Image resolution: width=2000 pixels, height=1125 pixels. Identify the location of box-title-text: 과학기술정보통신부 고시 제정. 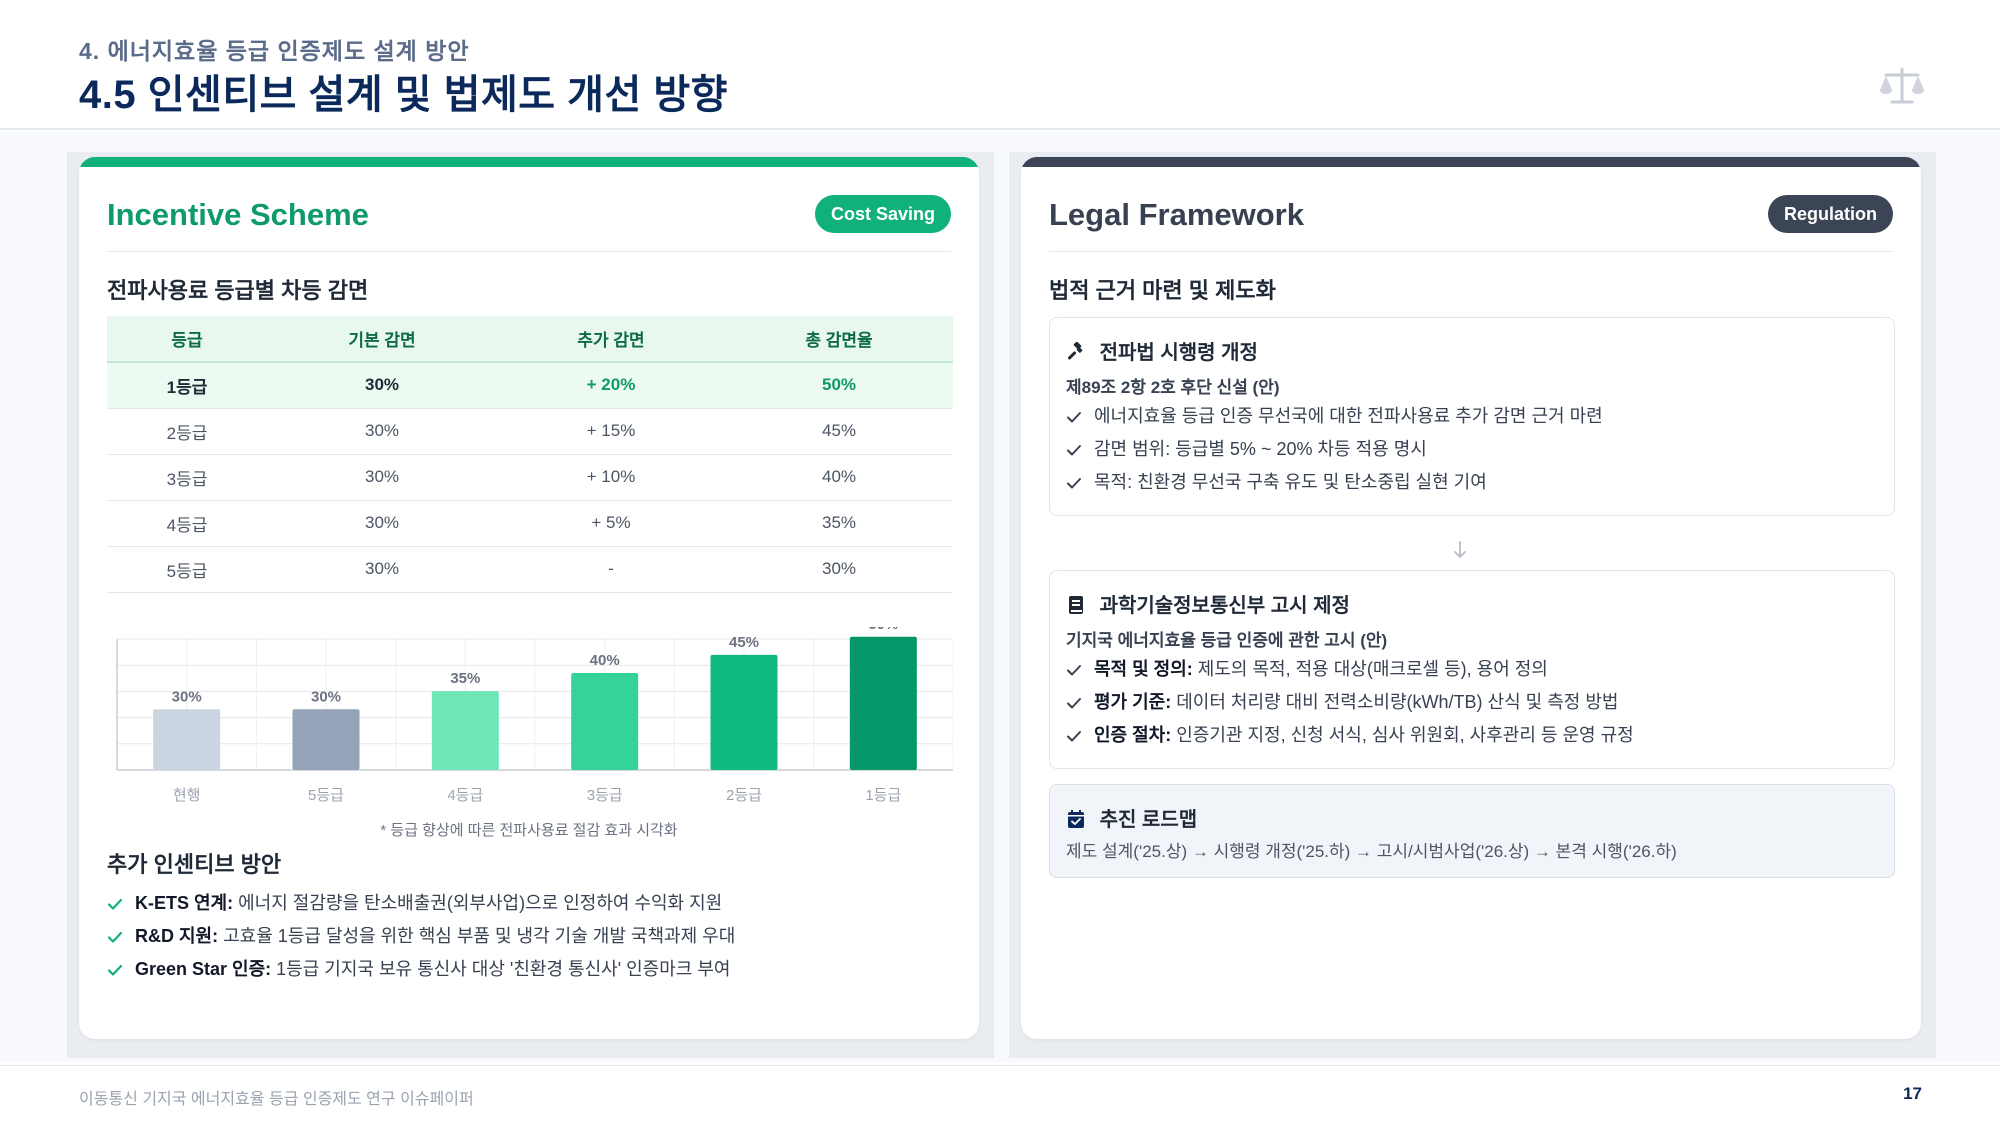
(1224, 606).